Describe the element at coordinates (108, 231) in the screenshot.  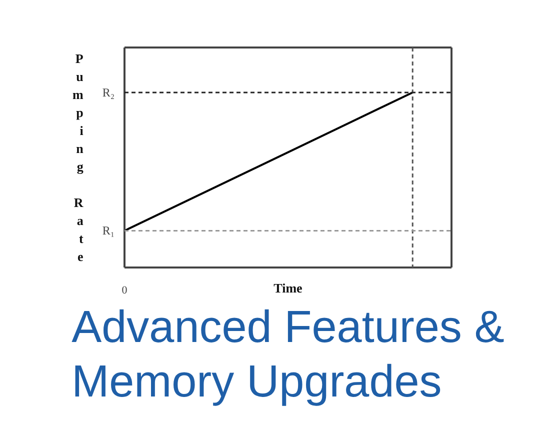
I see `ref-line-label: R₁` at that location.